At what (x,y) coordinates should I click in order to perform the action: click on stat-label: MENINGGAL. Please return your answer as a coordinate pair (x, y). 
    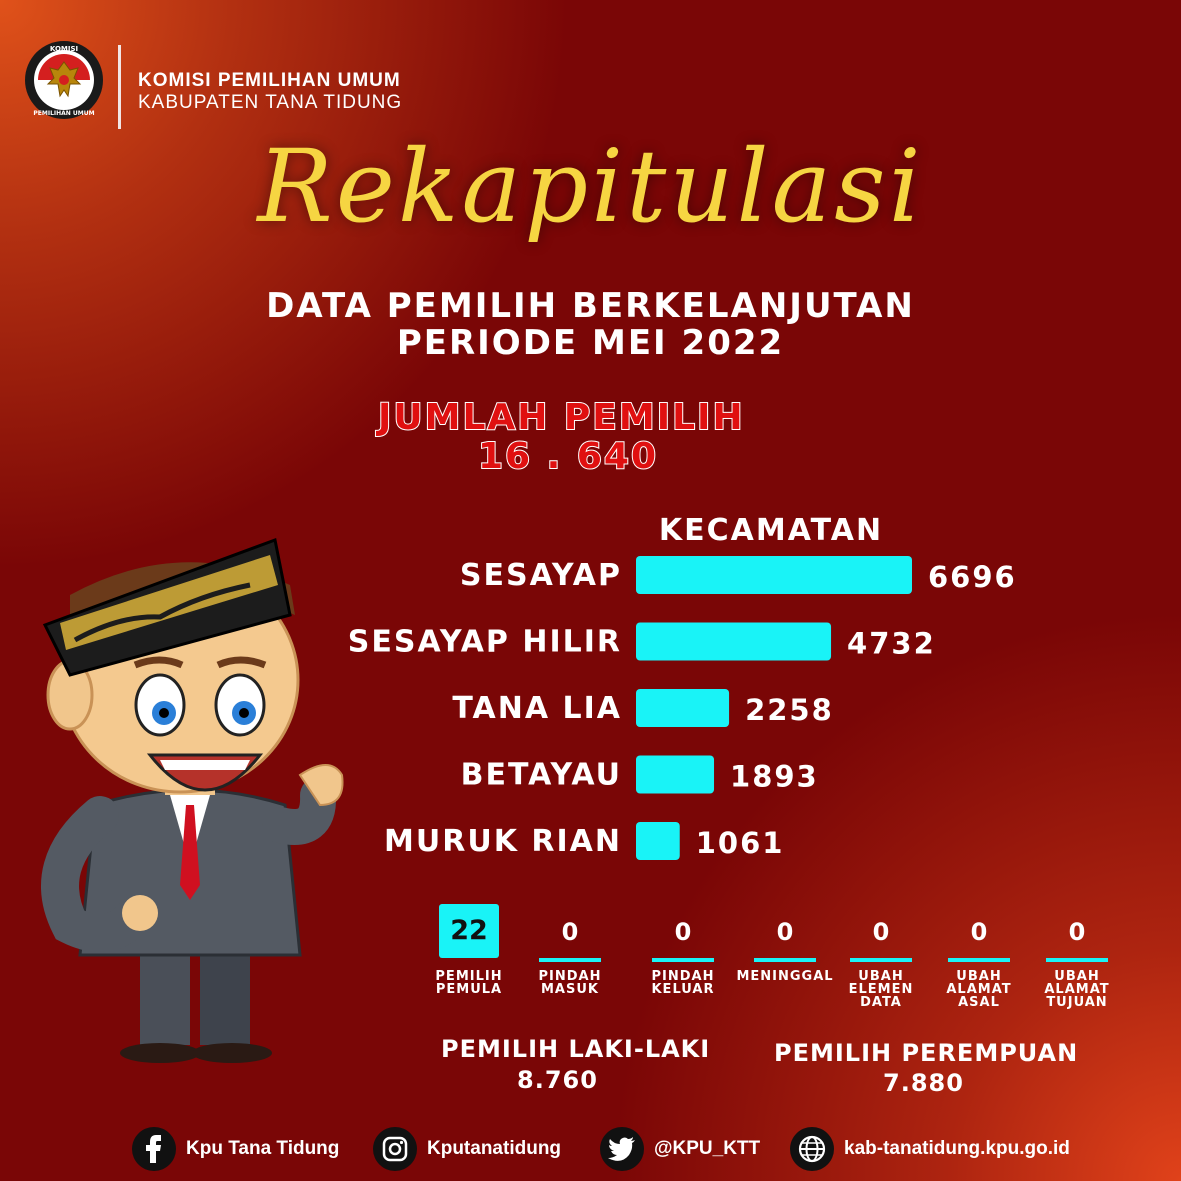
    Looking at the image, I should click on (785, 976).